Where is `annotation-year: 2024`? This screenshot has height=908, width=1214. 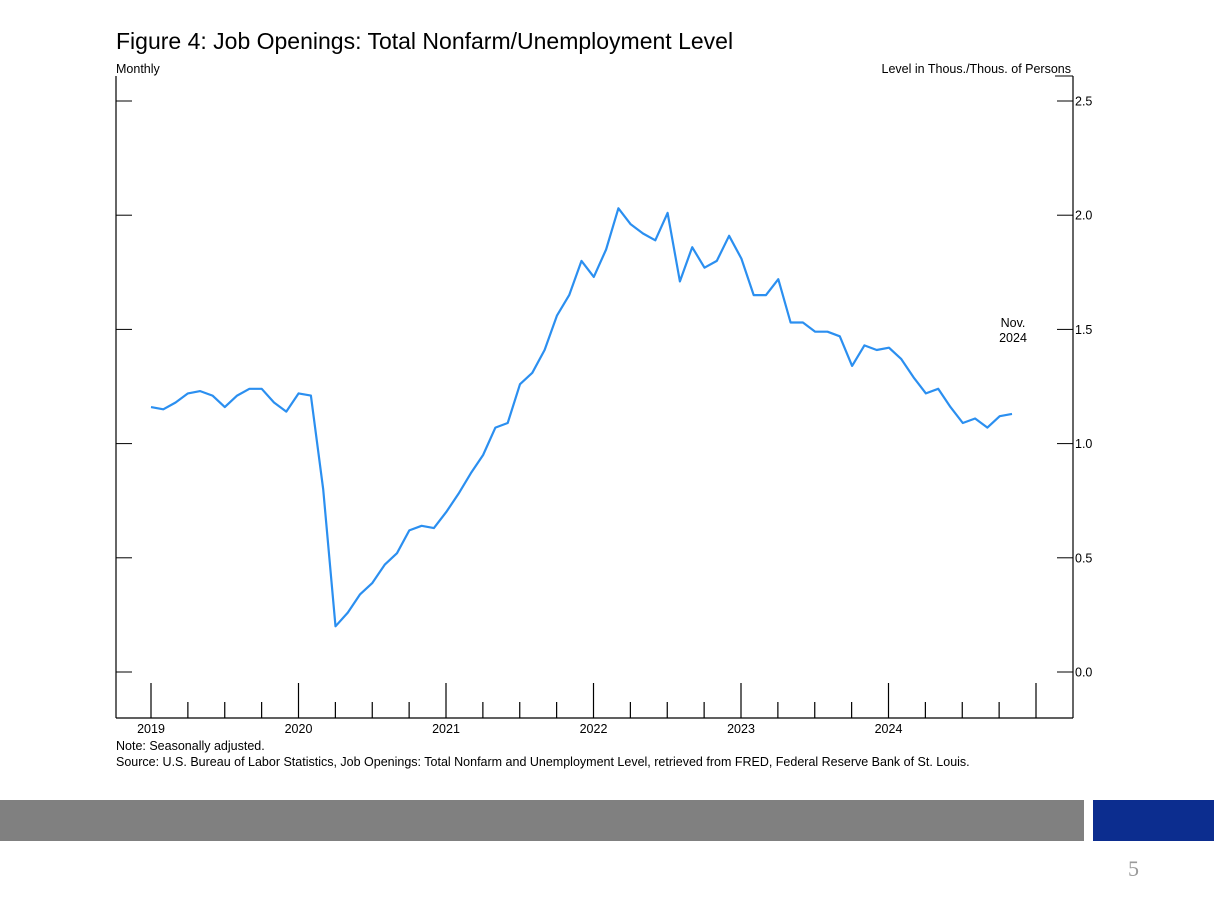 annotation-year: 2024 is located at coordinates (1013, 338).